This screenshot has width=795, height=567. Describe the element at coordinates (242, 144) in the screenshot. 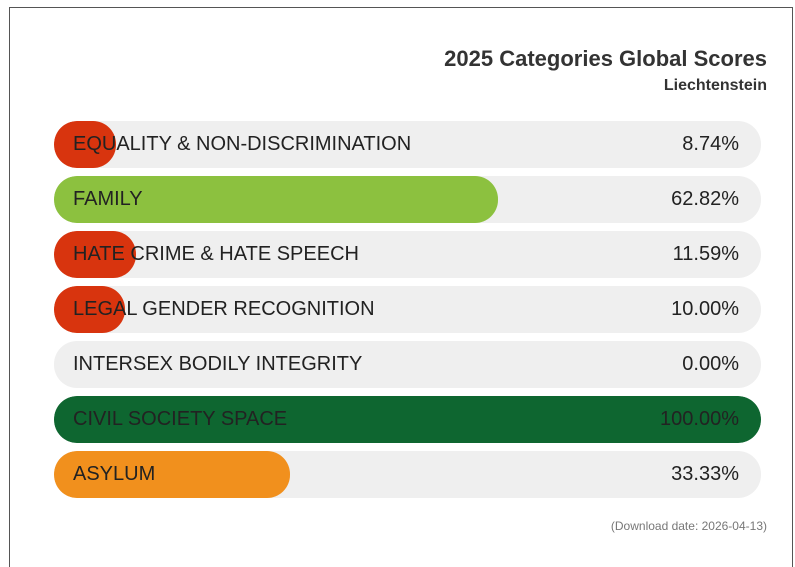

I see `bar-label: EQUALITY & NON-DISCRIMINATION` at that location.